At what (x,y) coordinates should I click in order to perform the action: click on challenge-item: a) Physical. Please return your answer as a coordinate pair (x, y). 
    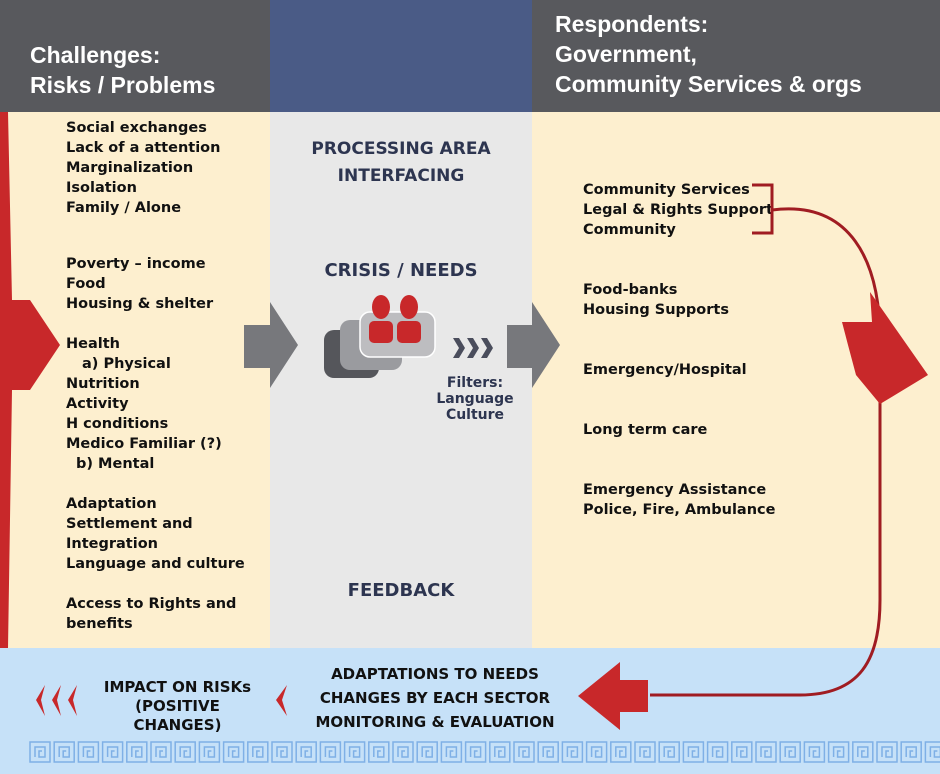
    Looking at the image, I should click on (126, 364).